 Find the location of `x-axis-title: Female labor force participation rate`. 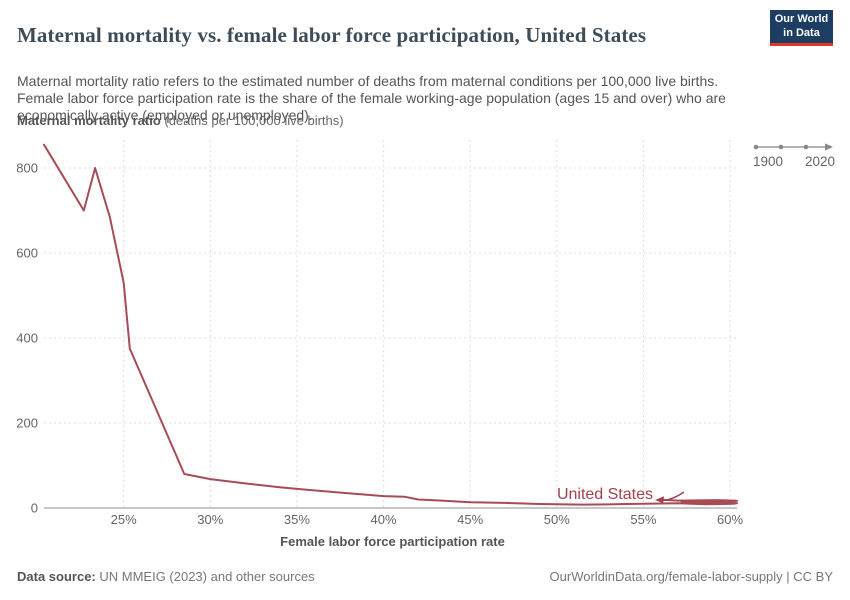

x-axis-title: Female labor force participation rate is located at coordinates (392, 541).